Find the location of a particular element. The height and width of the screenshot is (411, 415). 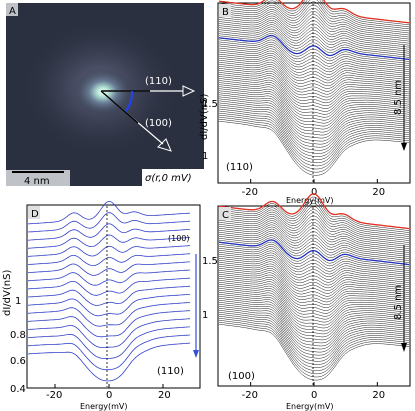

panel-d-arrow-head is located at coordinates (196, 354).